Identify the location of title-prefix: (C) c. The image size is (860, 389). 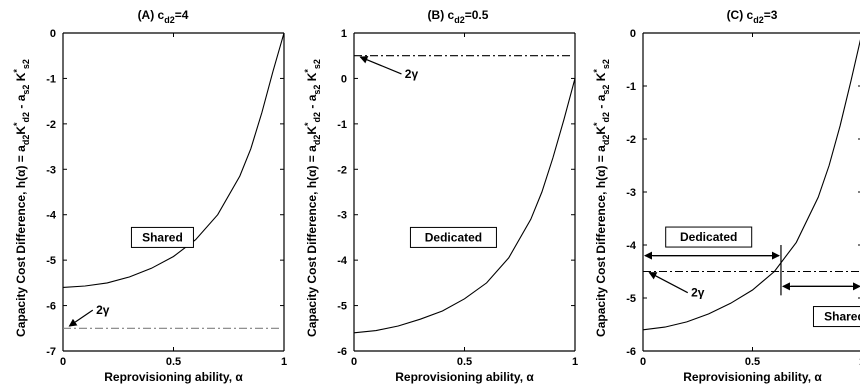
(740, 15).